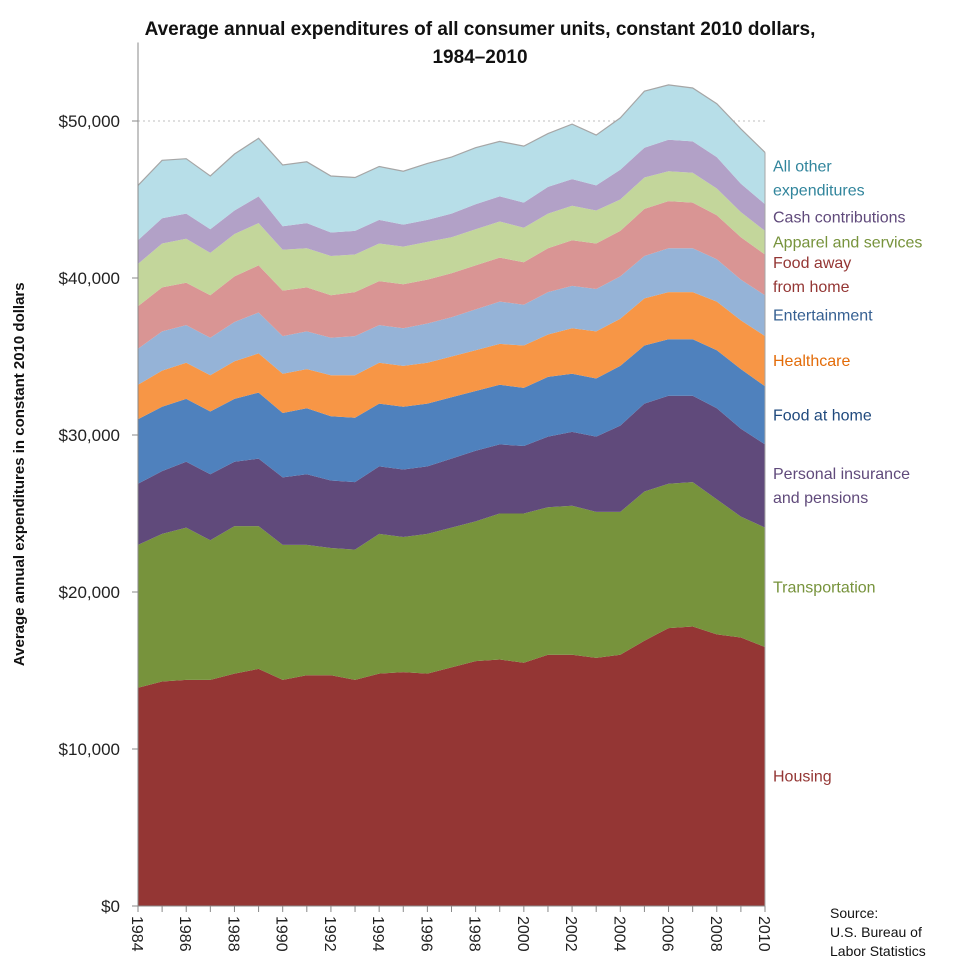  I want to click on area-healthcare, so click(451, 356).